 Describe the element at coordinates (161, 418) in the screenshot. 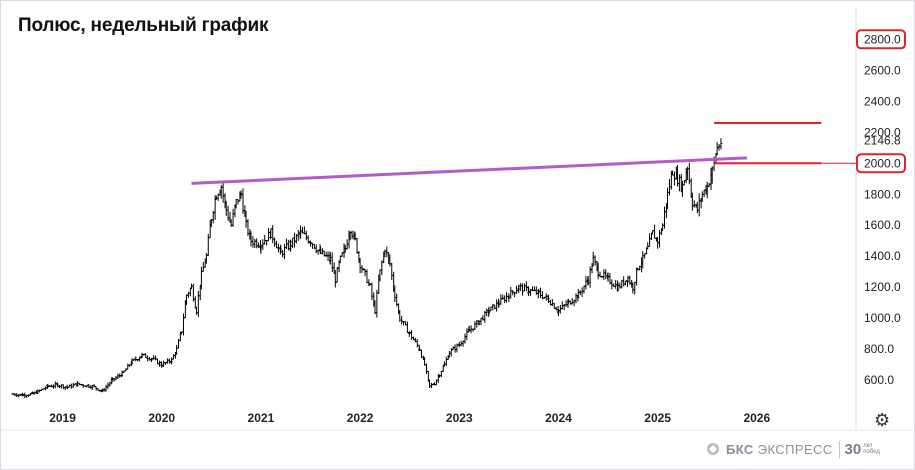

I see `x-tick-label: 2020` at that location.